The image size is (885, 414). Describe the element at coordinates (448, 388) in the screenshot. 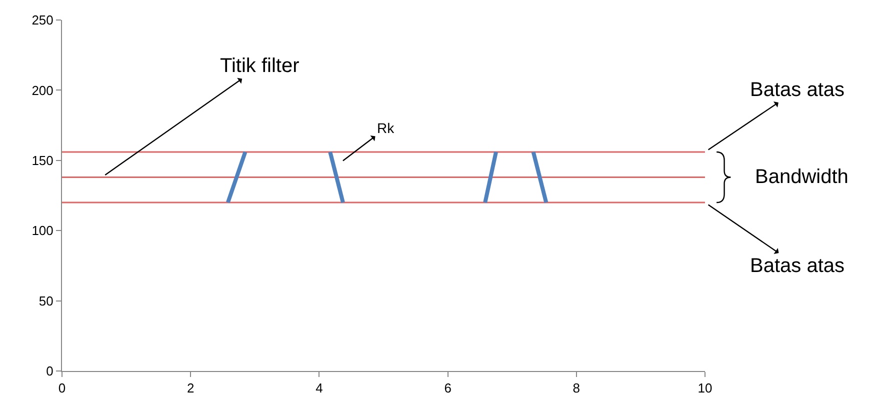

I see `x-tick-label: 6` at that location.